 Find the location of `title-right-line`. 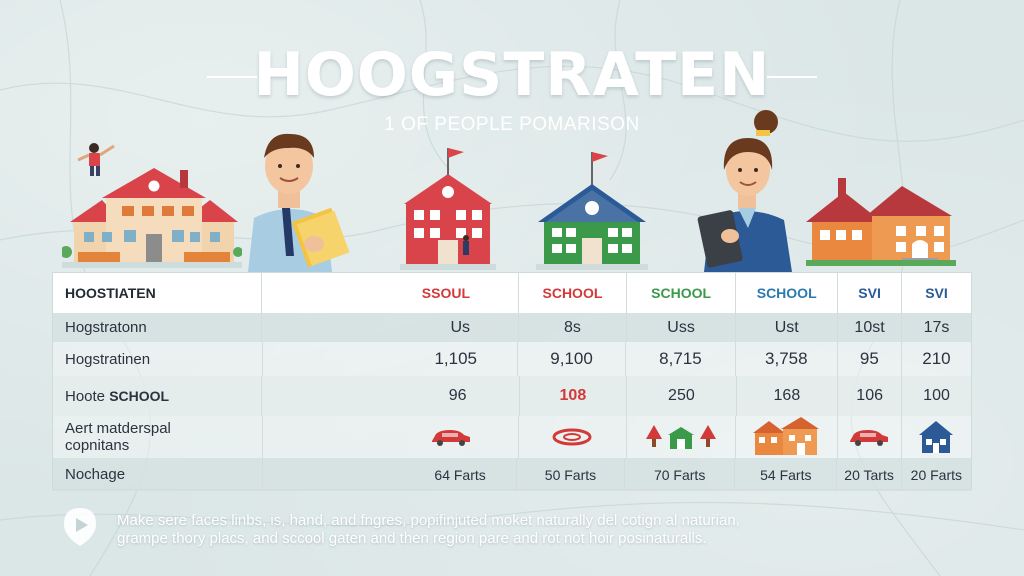

title-right-line is located at coordinates (792, 77).